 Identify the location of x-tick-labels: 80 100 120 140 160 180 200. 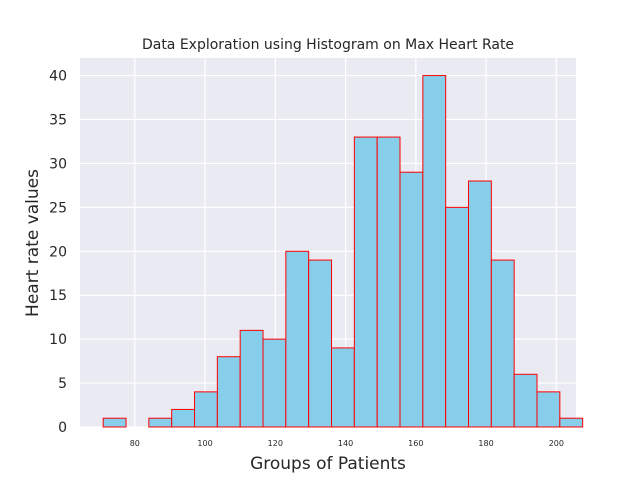
(347, 443).